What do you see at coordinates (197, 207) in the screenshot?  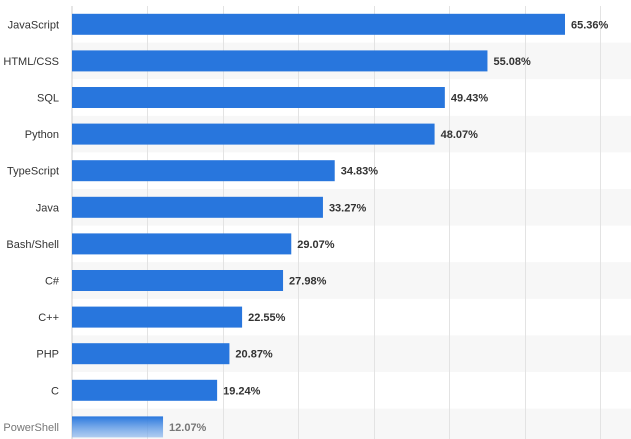 I see `bar-java` at bounding box center [197, 207].